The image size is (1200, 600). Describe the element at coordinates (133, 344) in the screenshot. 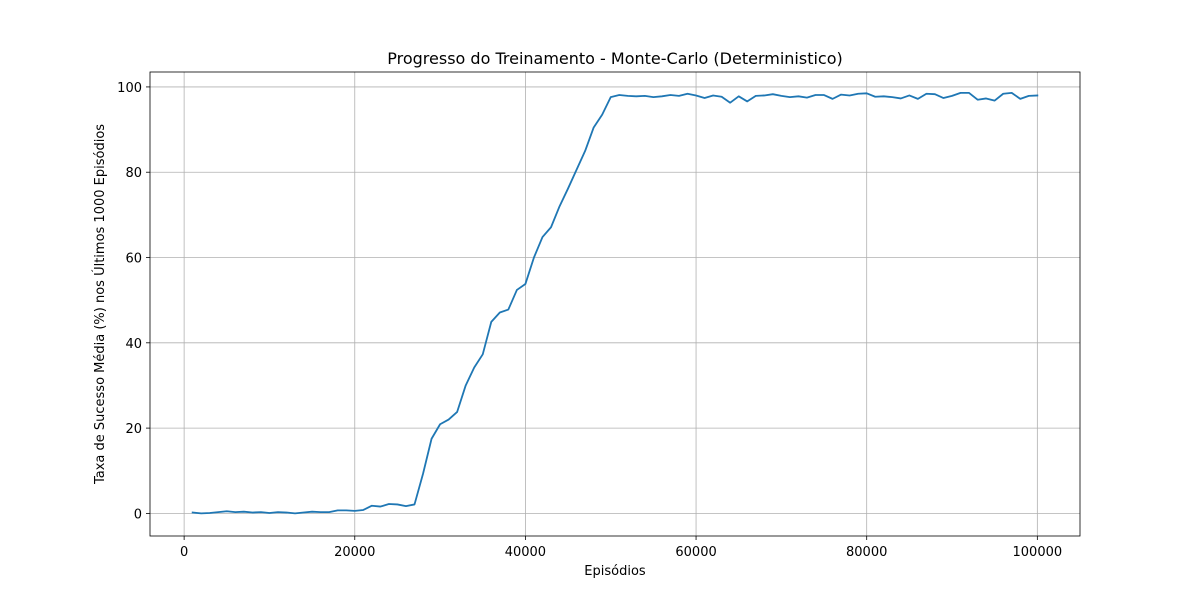

I see `y-tick-label: 40` at that location.